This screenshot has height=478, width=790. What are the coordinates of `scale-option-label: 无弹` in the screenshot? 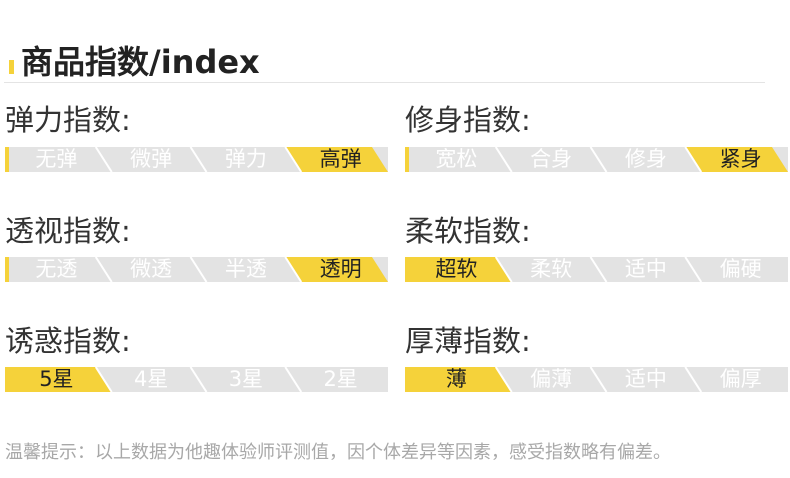 It's located at (56, 159).